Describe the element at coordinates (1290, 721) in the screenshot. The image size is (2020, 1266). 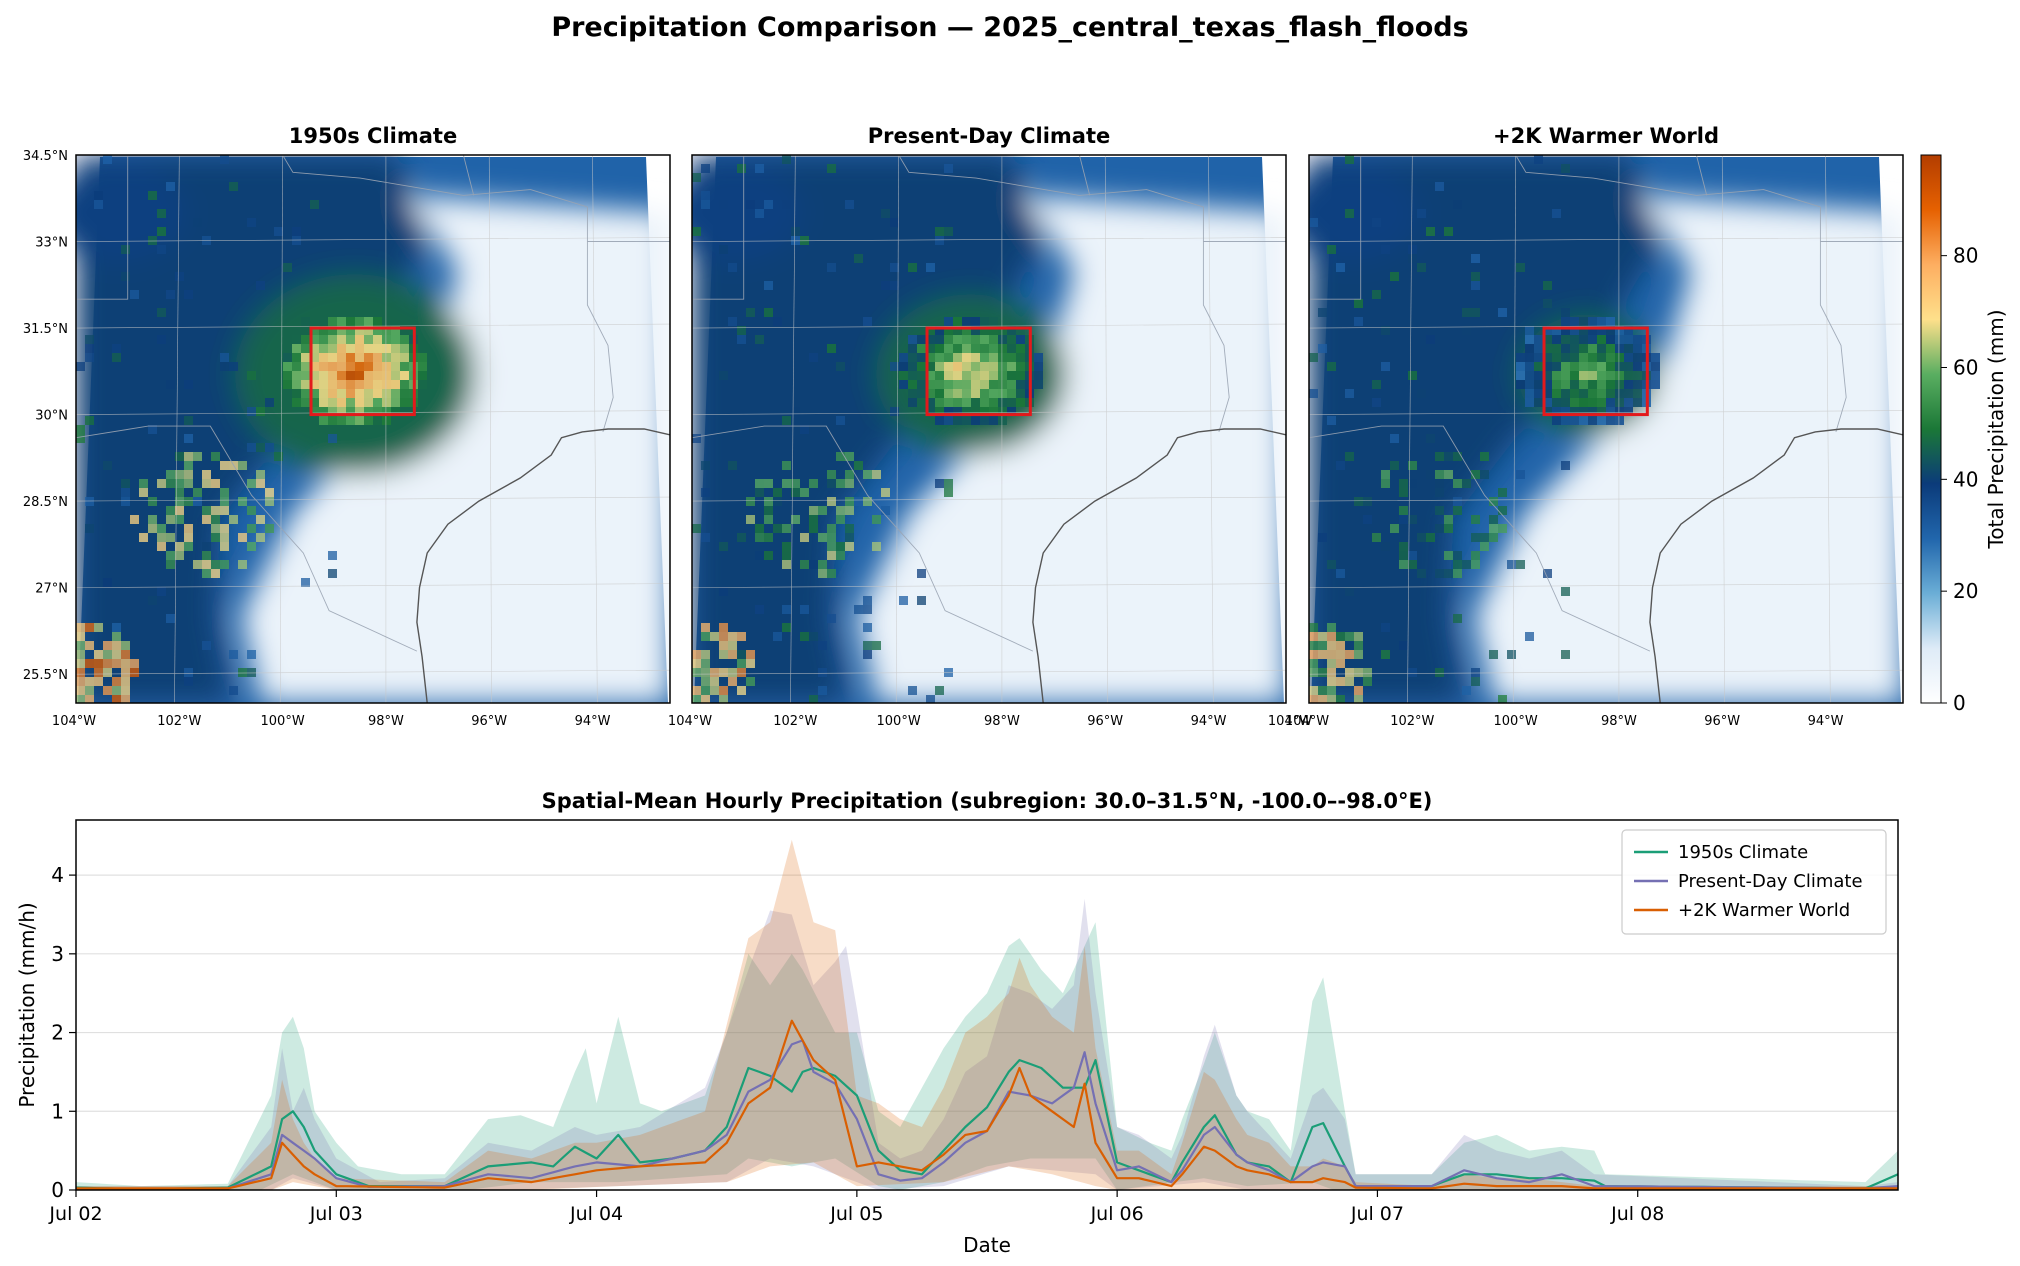
I see `map-x-tick-label: 104°W` at that location.